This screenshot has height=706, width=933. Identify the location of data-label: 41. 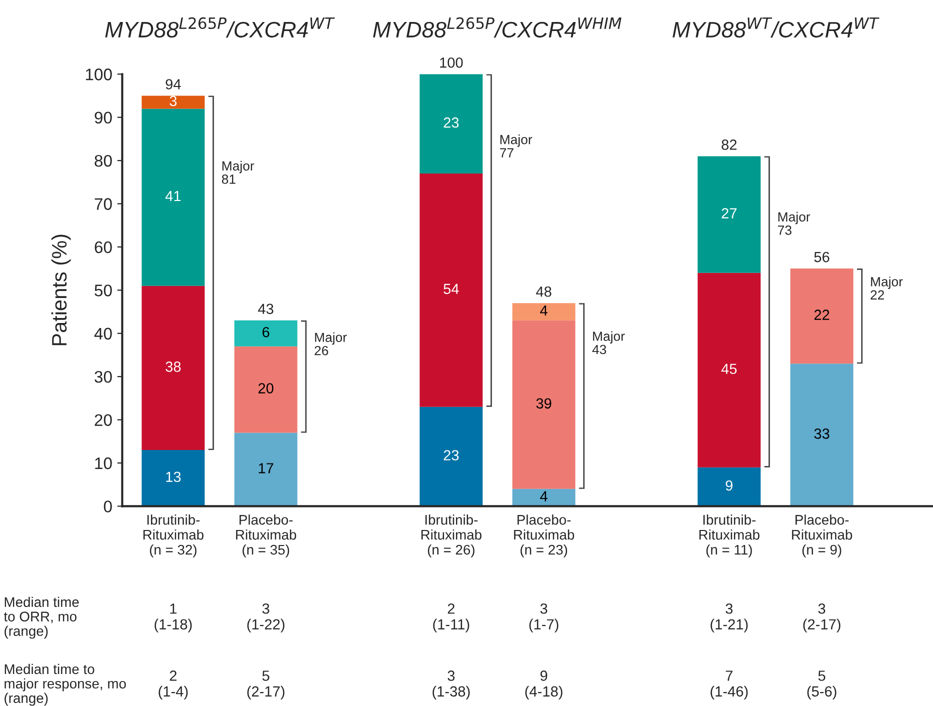
(173, 196).